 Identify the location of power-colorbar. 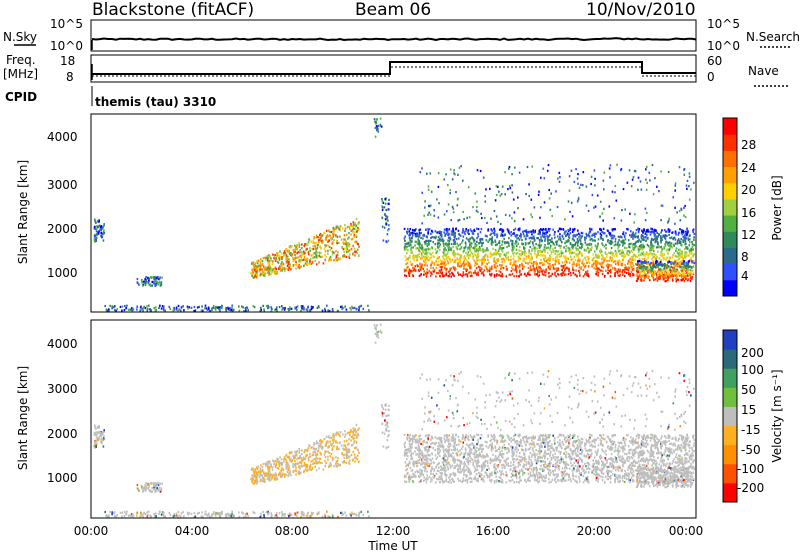
(730, 207).